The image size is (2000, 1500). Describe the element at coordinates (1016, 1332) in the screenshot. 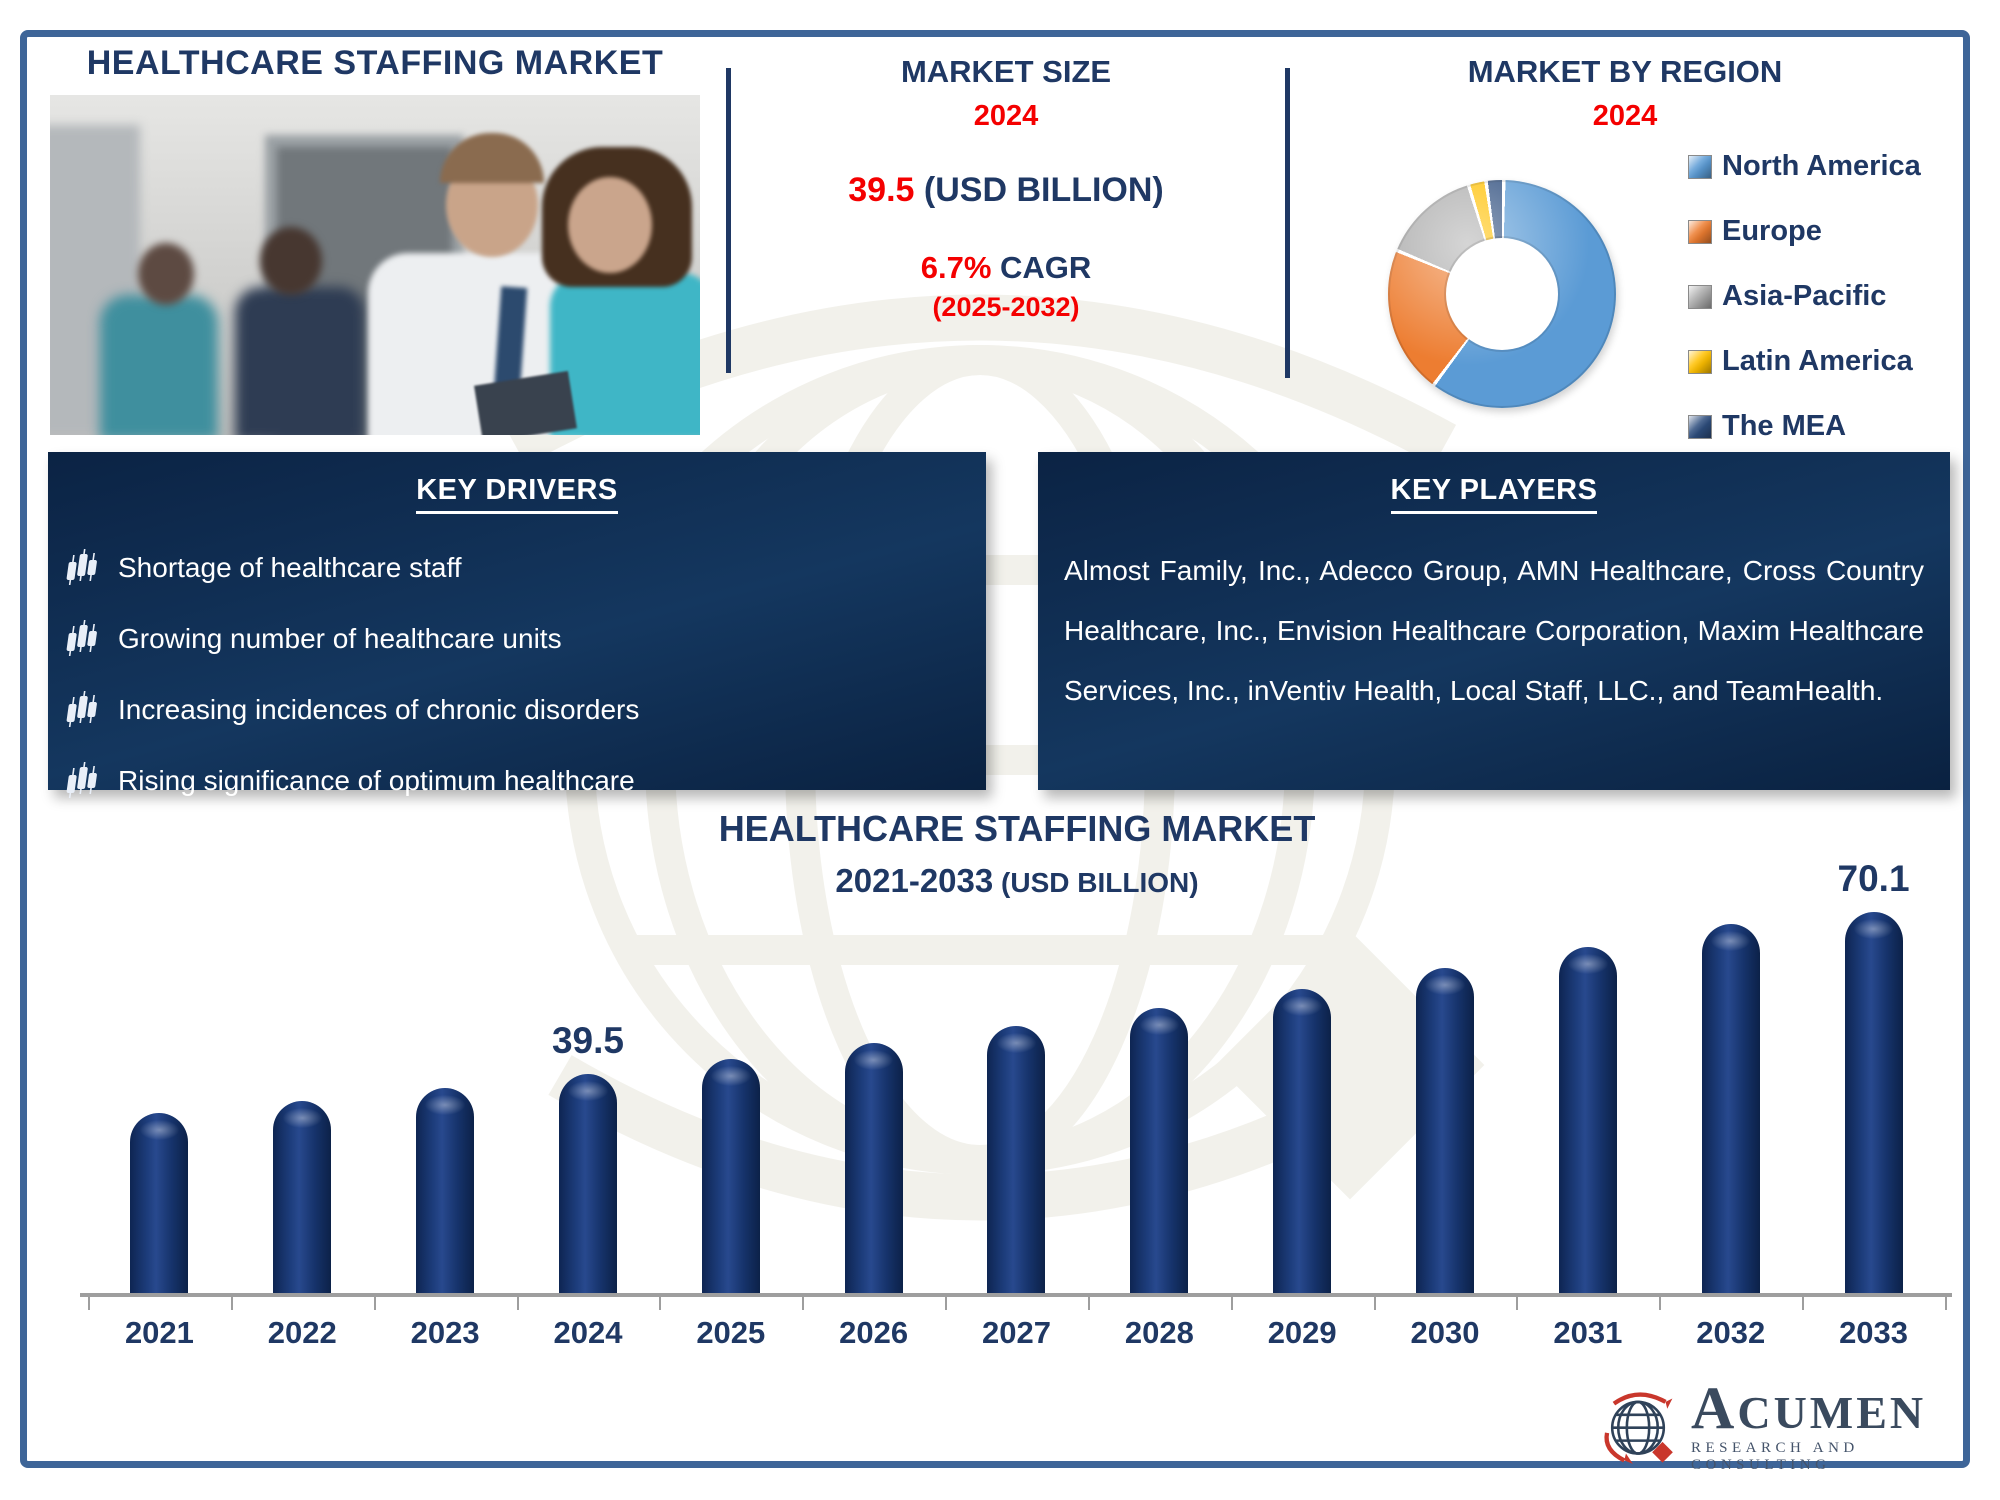

I see `year-label: 2027` at that location.